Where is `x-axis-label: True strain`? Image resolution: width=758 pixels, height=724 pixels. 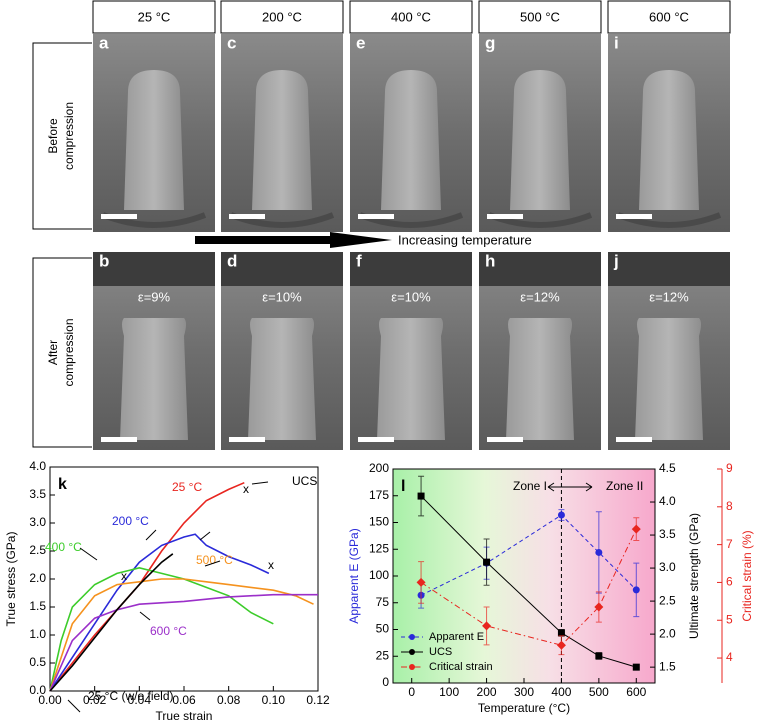 x-axis-label: True strain is located at coordinates (184, 716).